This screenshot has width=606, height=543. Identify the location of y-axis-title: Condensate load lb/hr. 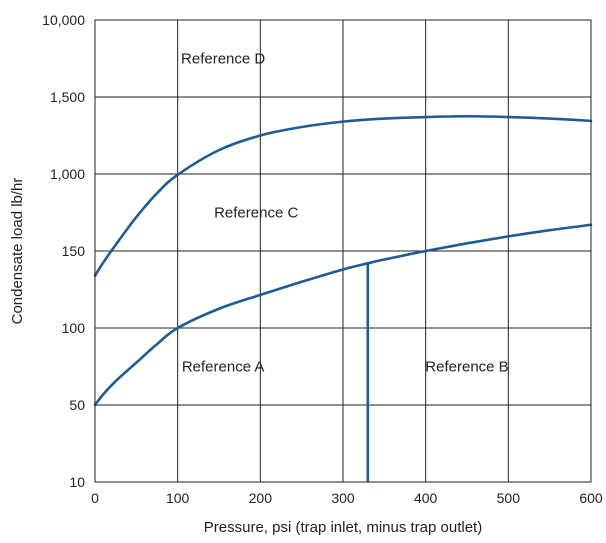
(17, 251).